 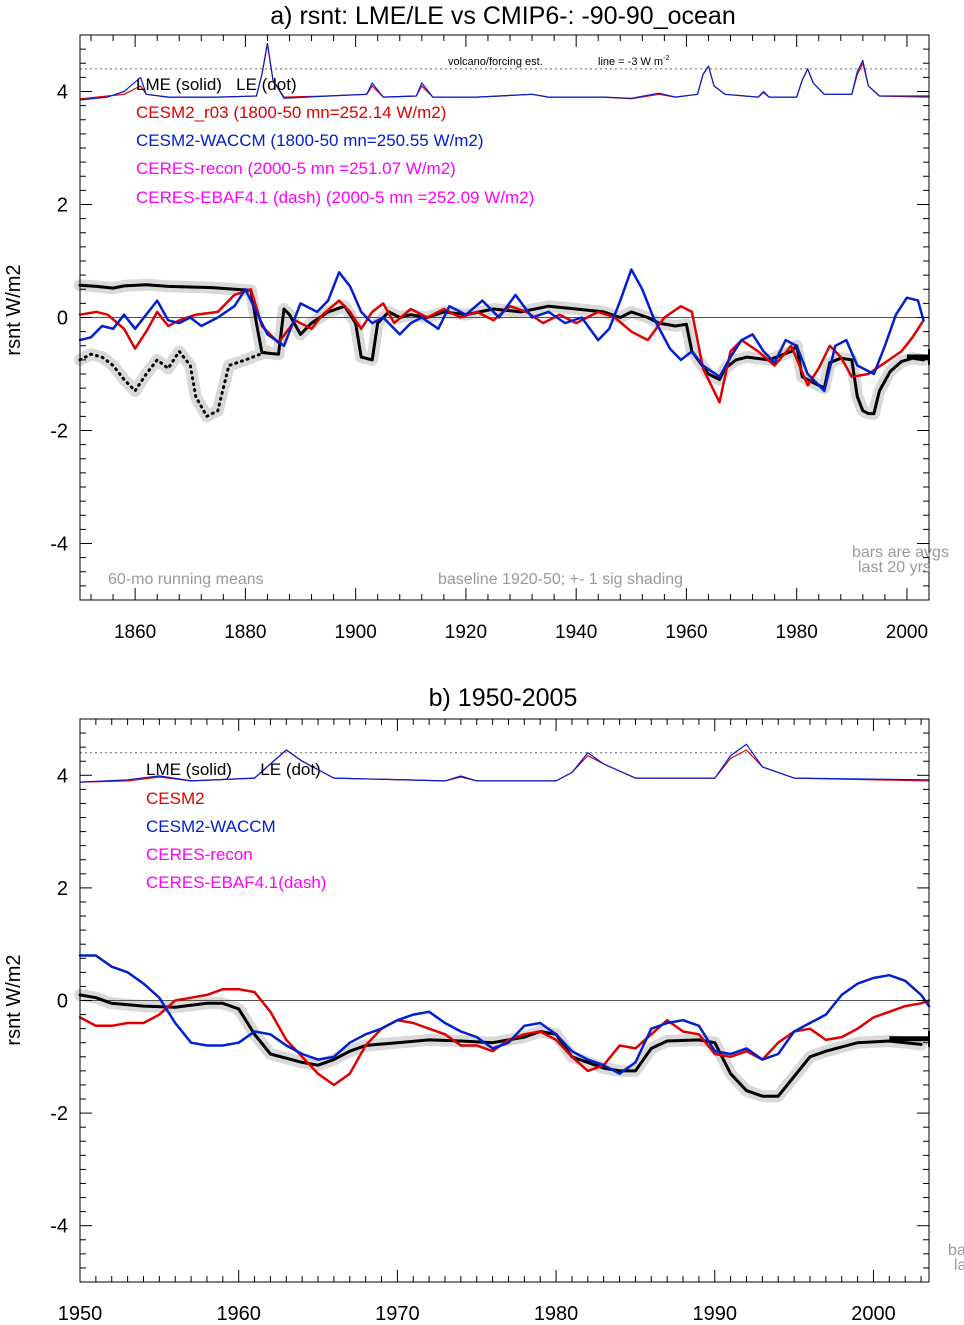 What do you see at coordinates (199, 854) in the screenshot?
I see `legend-b-ceres-recon: CERES-recon` at bounding box center [199, 854].